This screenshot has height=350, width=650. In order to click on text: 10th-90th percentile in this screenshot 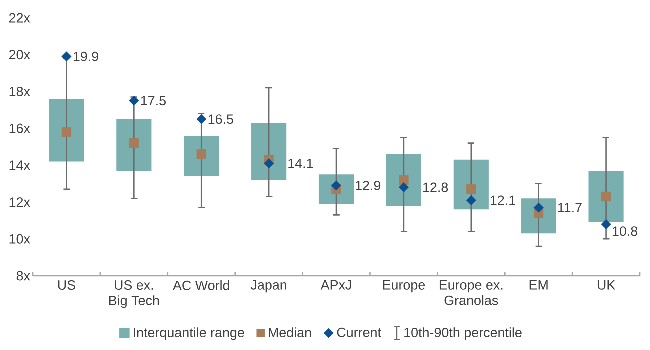, I will do `click(463, 334)`.